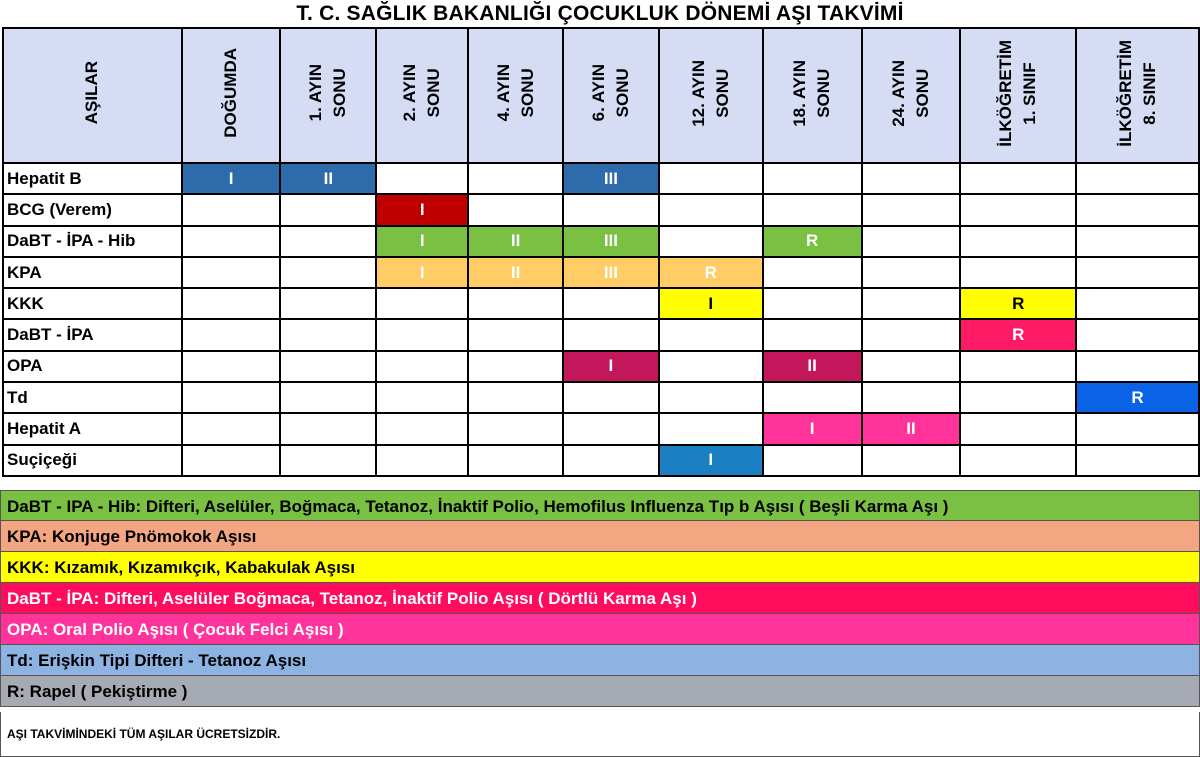  I want to click on vaccine-name: Td, so click(92, 398).